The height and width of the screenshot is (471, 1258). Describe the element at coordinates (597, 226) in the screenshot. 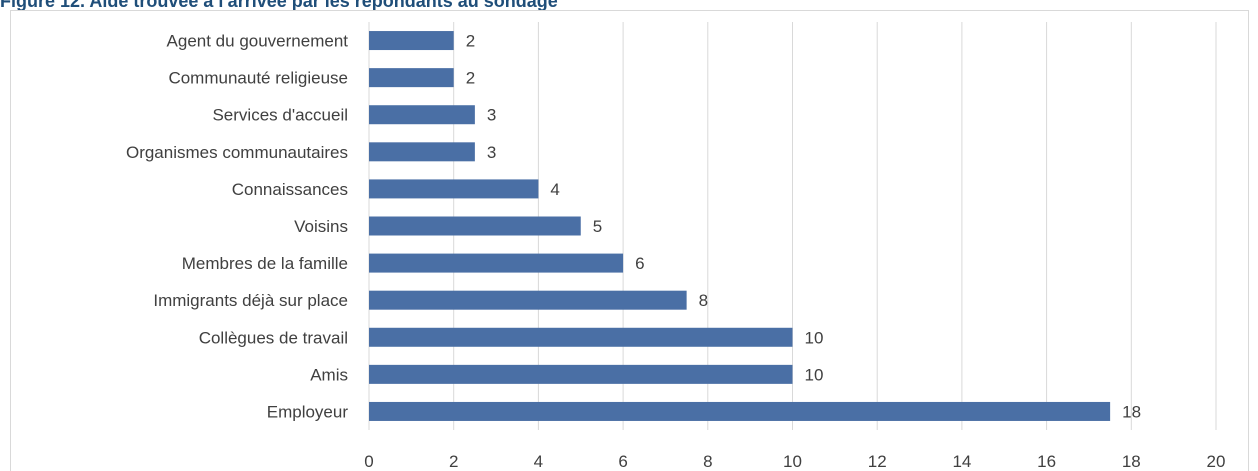

I see `data-label: 5` at that location.